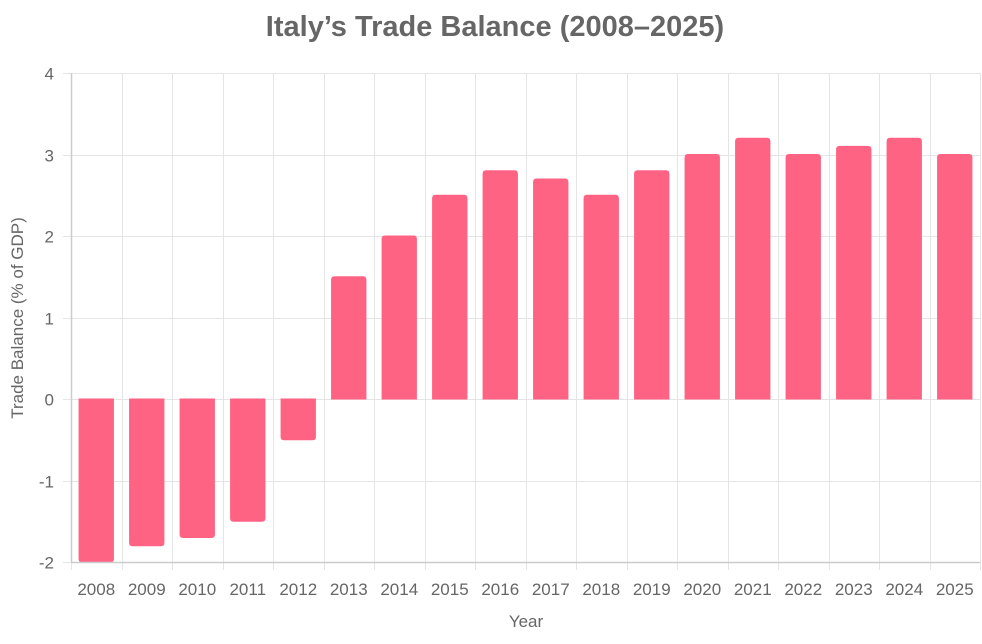 This screenshot has width=982, height=644. Describe the element at coordinates (96, 480) in the screenshot. I see `bar-2008` at that location.